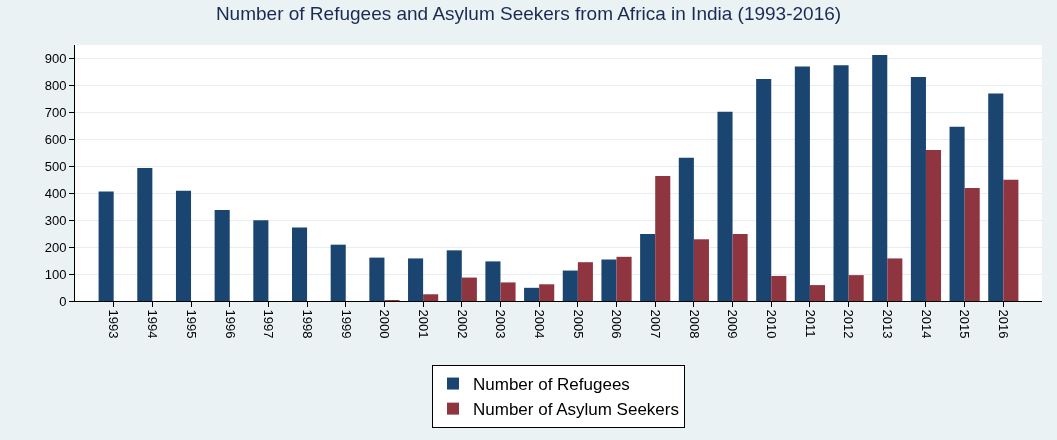 This screenshot has height=440, width=1057. I want to click on x-tick-label: 1993, so click(114, 324).